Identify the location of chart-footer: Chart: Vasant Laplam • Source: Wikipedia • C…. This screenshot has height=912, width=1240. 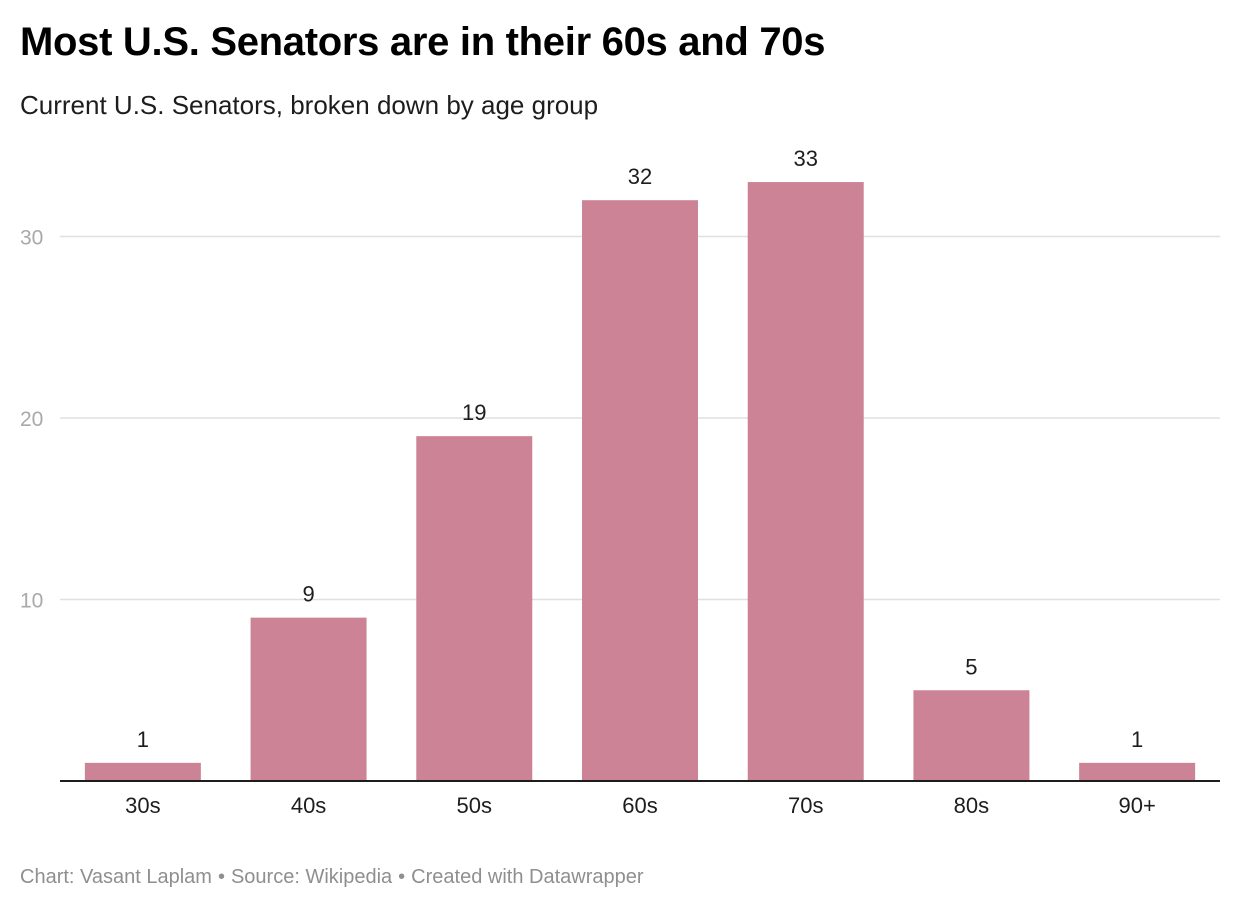
(332, 877).